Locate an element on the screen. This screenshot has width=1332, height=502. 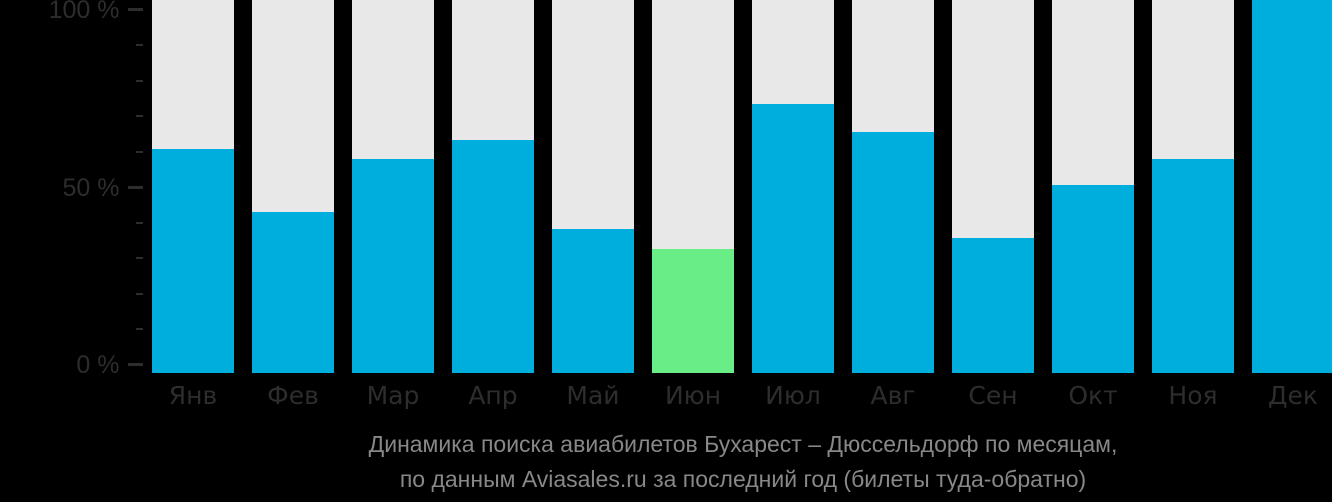
bar-fill-Ноя is located at coordinates (1193, 265).